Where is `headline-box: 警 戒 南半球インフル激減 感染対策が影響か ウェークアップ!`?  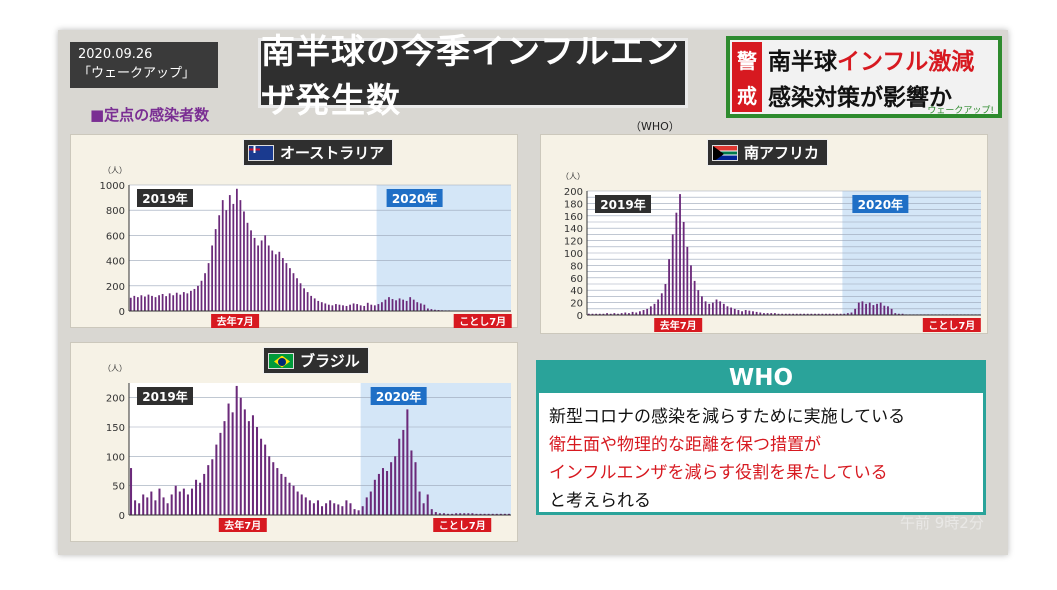 headline-box: 警 戒 南半球インフル激減 感染対策が影響か ウェークアップ! is located at coordinates (864, 77).